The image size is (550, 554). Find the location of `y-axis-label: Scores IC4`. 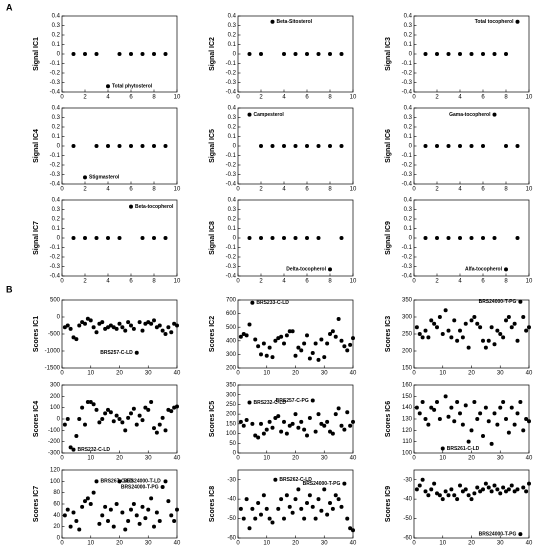

y-axis-label: Scores IC4 is located at coordinates (36, 419).